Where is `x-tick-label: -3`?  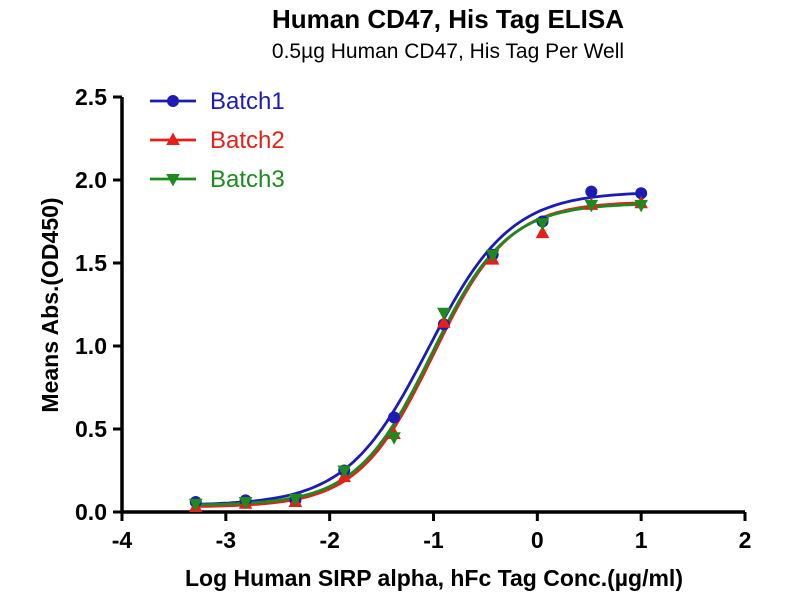 x-tick-label: -3 is located at coordinates (226, 540).